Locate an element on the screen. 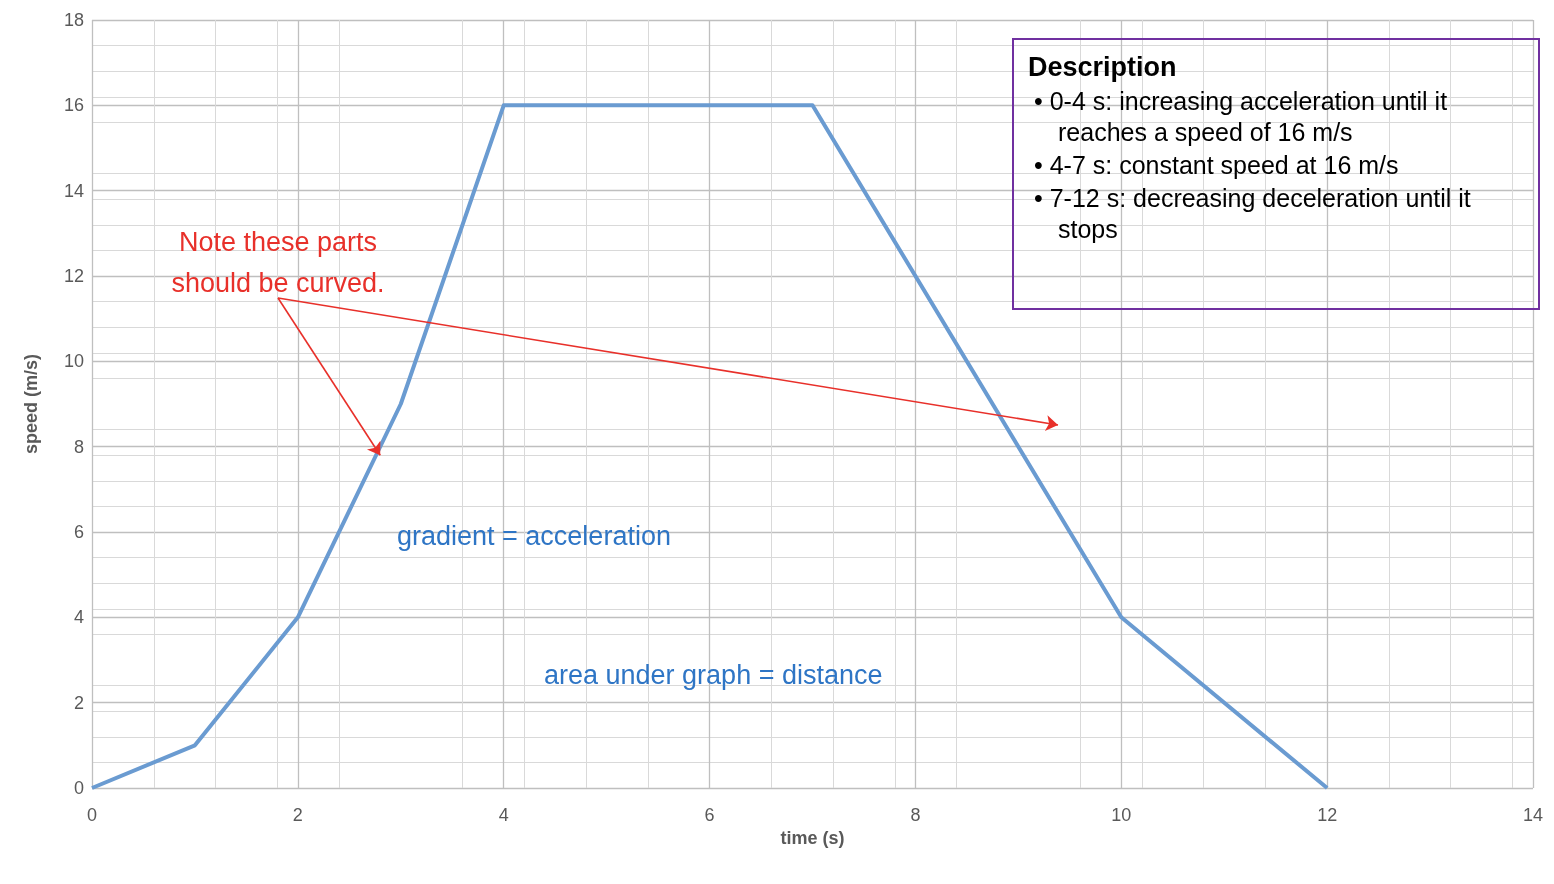 This screenshot has width=1554, height=884. y-tick-label: 18 is located at coordinates (73, 20).